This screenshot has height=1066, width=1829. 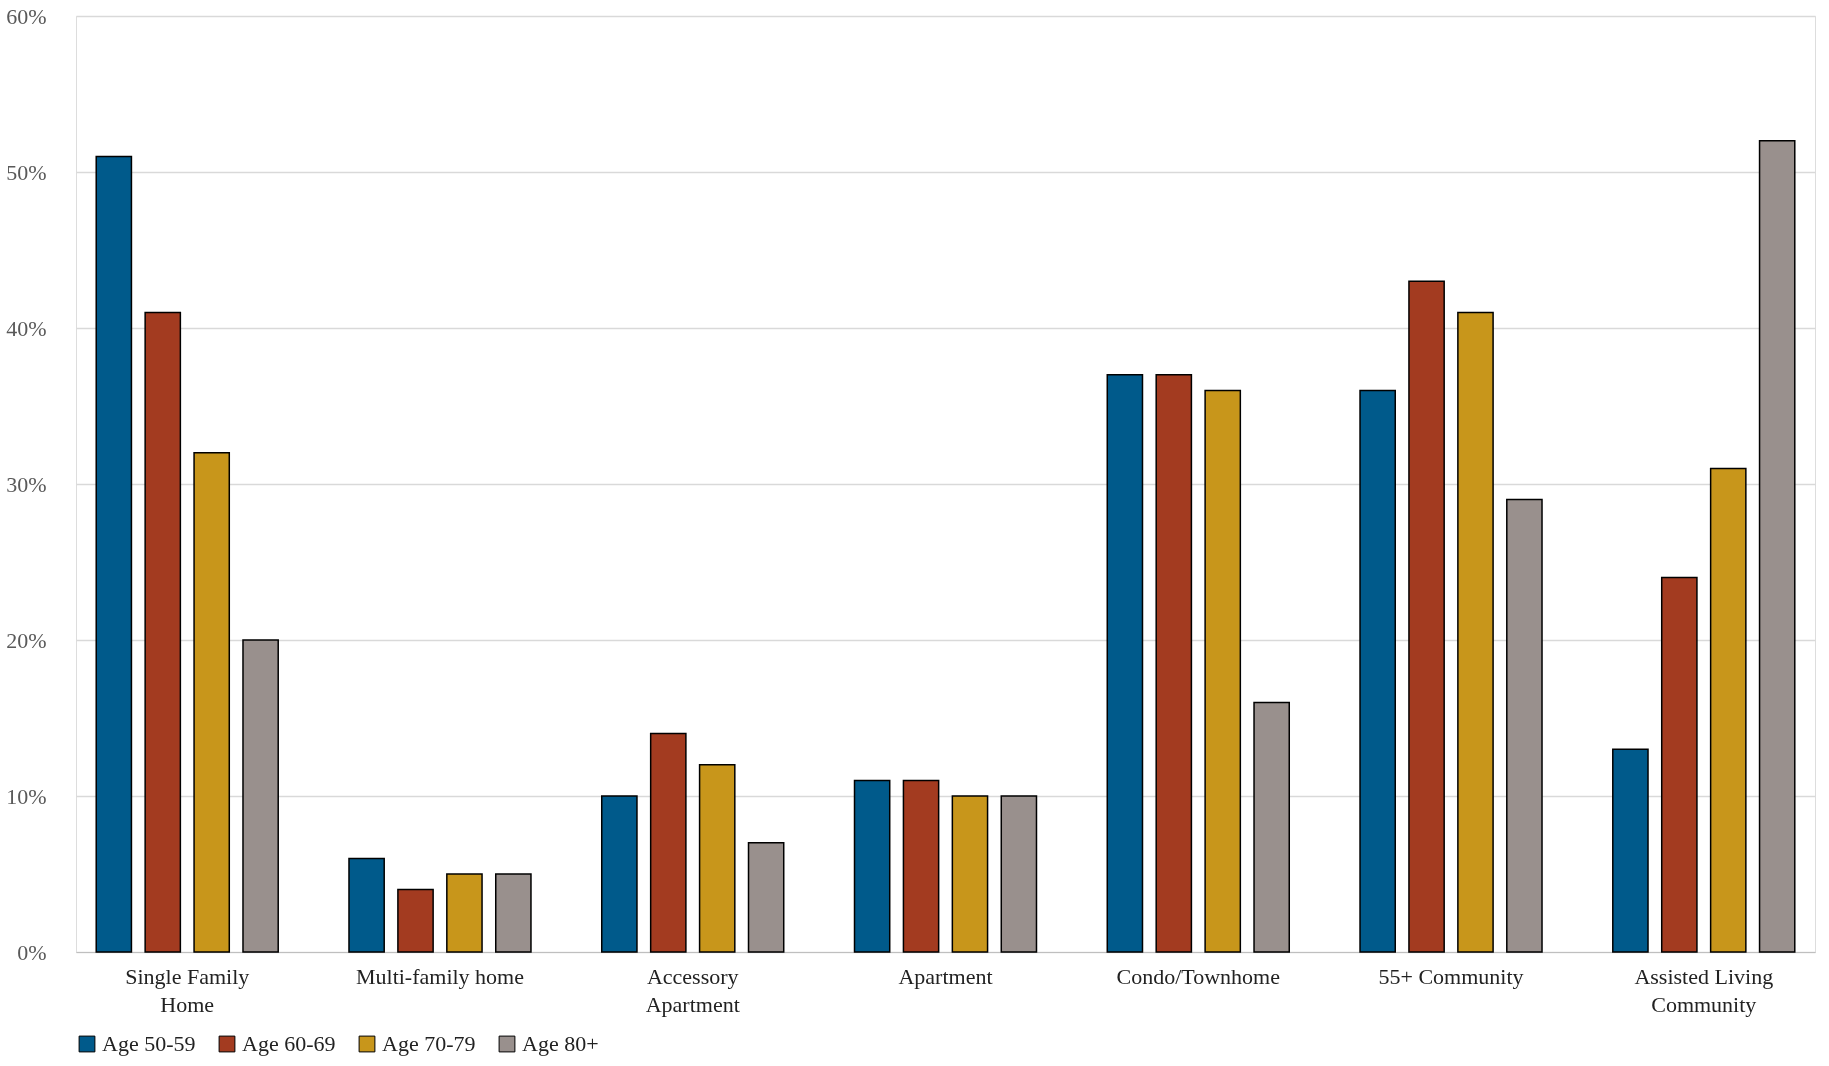 I want to click on legend-label: Age 70-79, so click(x=429, y=1043).